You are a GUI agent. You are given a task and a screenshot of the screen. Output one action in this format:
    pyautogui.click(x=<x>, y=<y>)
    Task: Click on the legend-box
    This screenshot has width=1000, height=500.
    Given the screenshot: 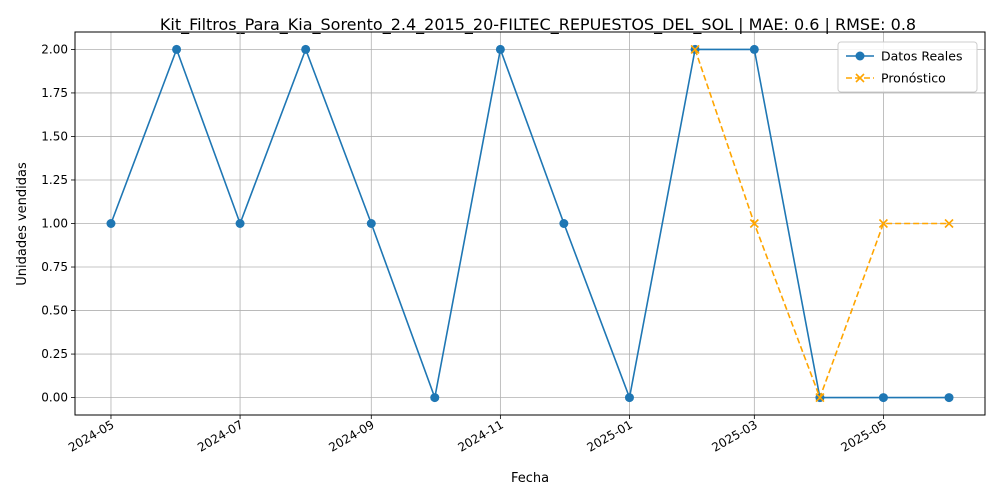 What is the action you would take?
    pyautogui.click(x=907, y=67)
    